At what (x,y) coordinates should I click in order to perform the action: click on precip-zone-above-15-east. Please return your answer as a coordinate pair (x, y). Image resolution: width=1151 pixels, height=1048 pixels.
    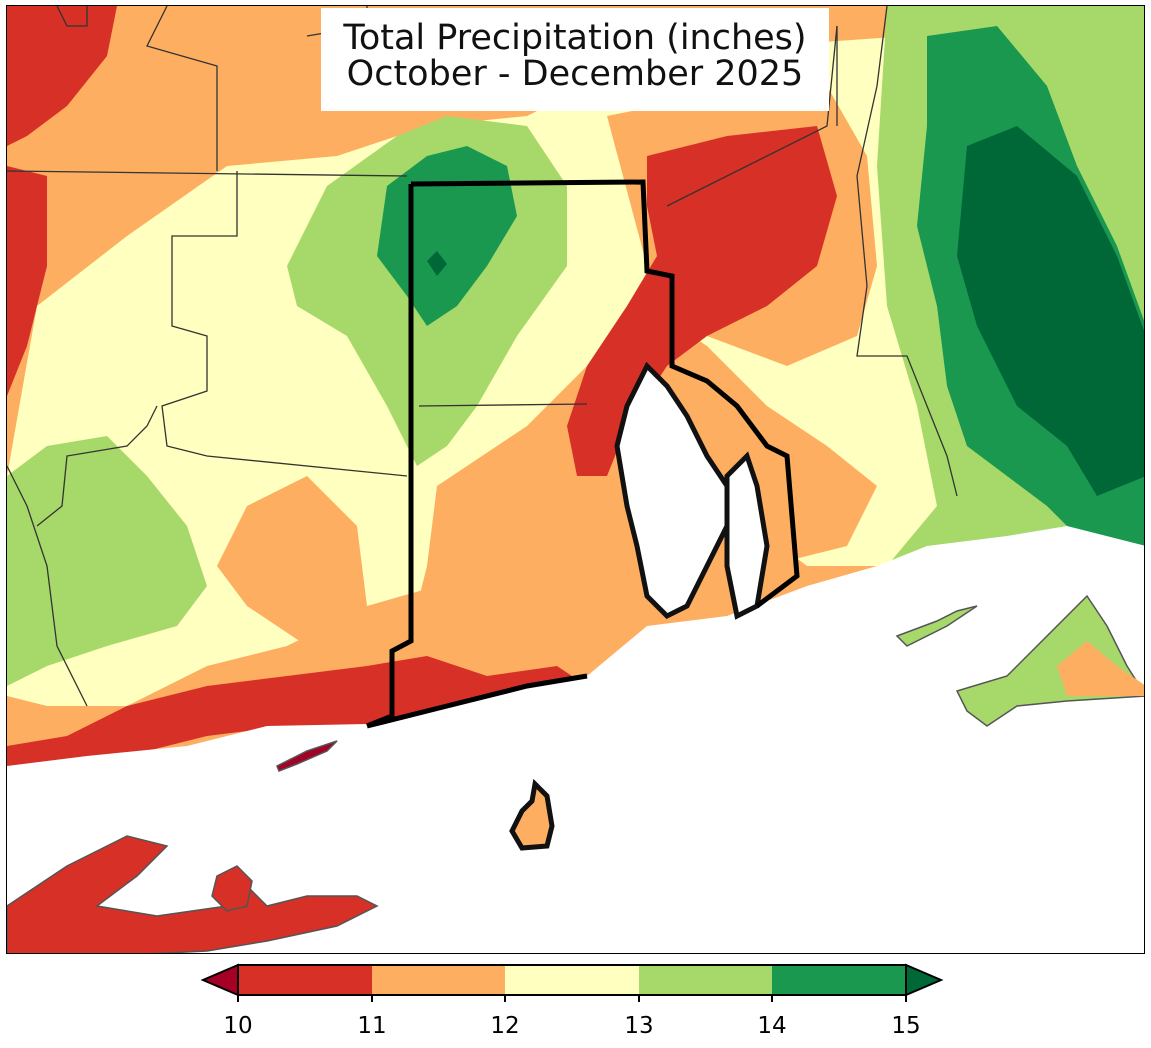
    Looking at the image, I should click on (1050, 311).